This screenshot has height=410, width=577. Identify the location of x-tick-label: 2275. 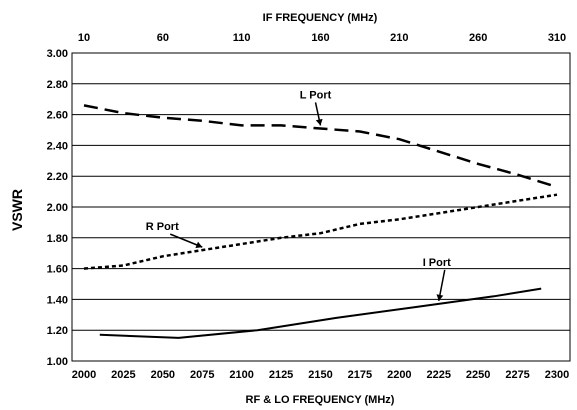
(517, 375).